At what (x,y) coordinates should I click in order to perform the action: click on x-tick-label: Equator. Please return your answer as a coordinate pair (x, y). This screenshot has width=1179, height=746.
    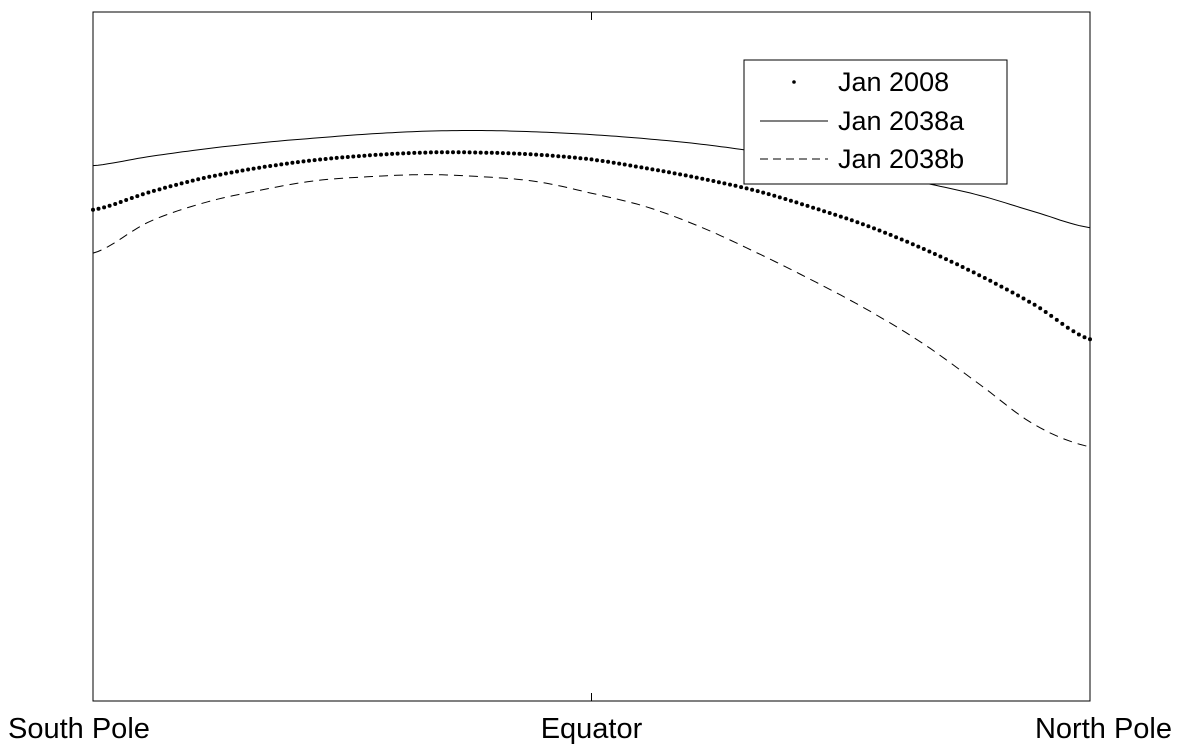
    Looking at the image, I should click on (592, 729).